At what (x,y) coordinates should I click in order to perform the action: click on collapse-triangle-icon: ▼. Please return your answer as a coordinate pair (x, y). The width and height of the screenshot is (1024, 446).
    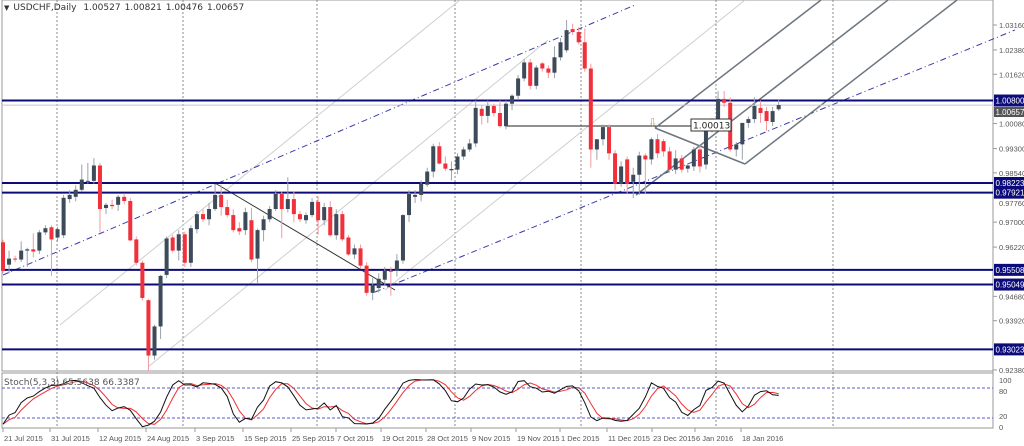
    Looking at the image, I should click on (7, 8).